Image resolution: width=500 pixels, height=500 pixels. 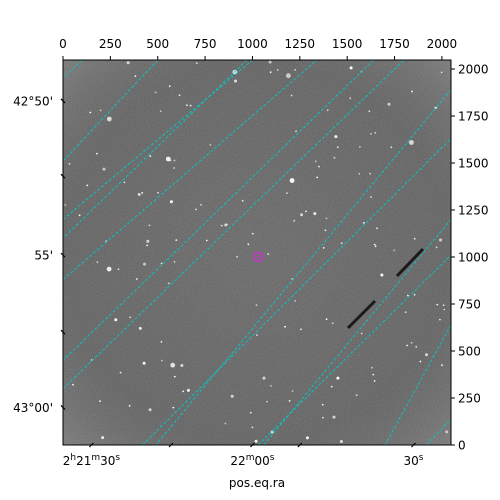 What do you see at coordinates (413, 445) in the screenshot?
I see `ra-tick` at bounding box center [413, 445].